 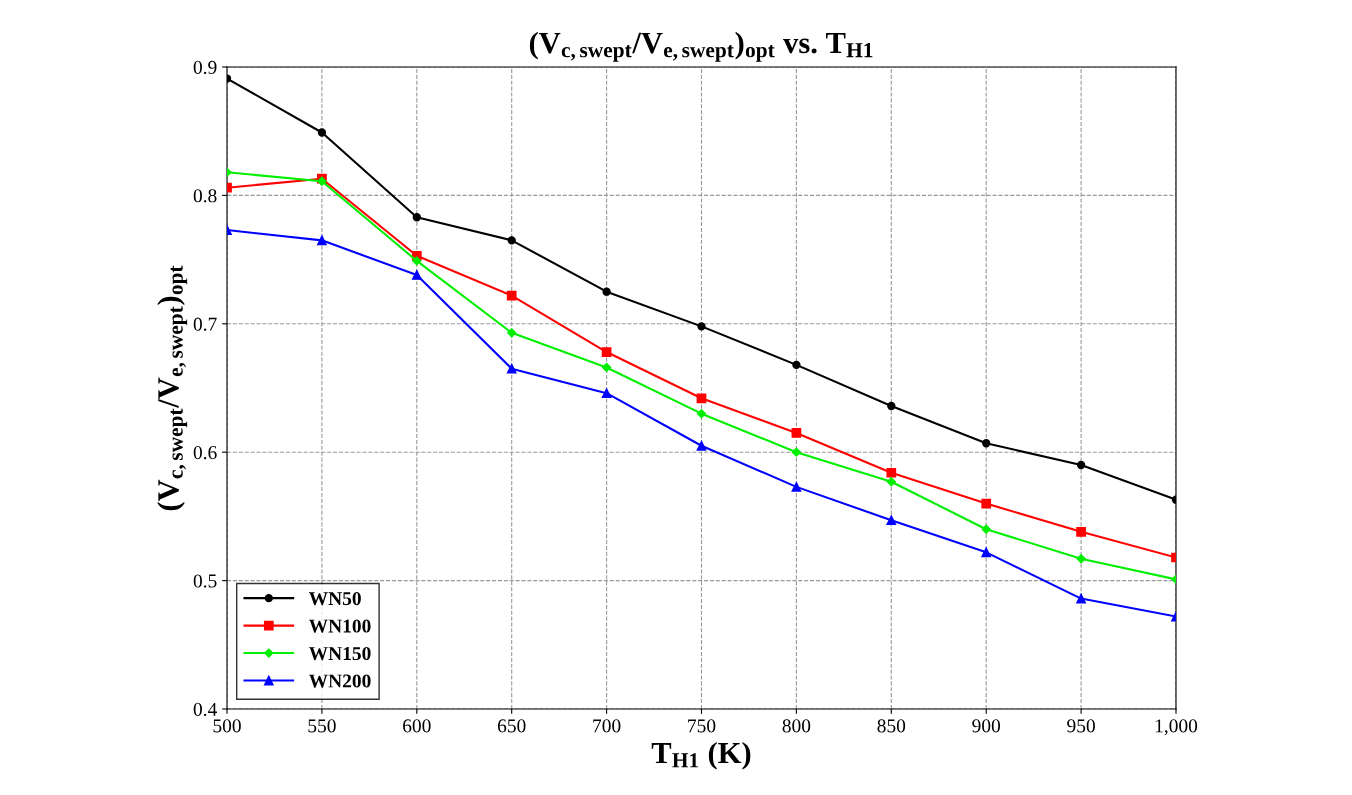 What do you see at coordinates (796, 726) in the screenshot?
I see `x-tick-label: 800` at bounding box center [796, 726].